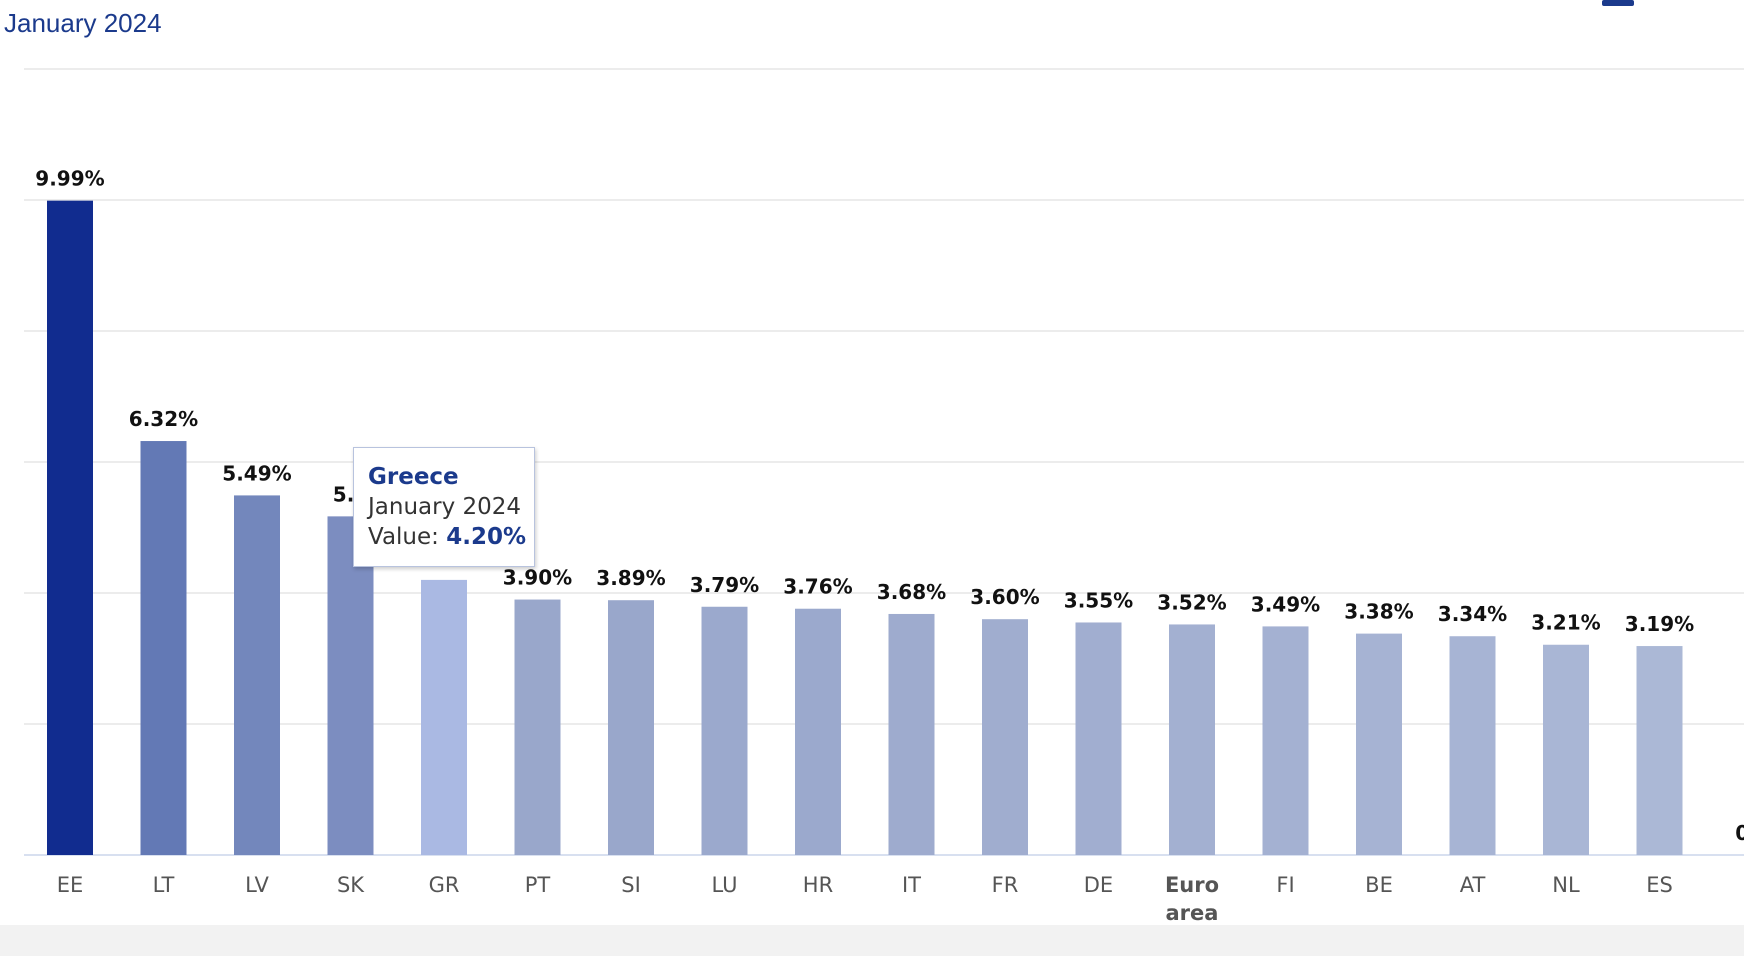  Describe the element at coordinates (1098, 885) in the screenshot. I see `x-tick-label: DE` at that location.